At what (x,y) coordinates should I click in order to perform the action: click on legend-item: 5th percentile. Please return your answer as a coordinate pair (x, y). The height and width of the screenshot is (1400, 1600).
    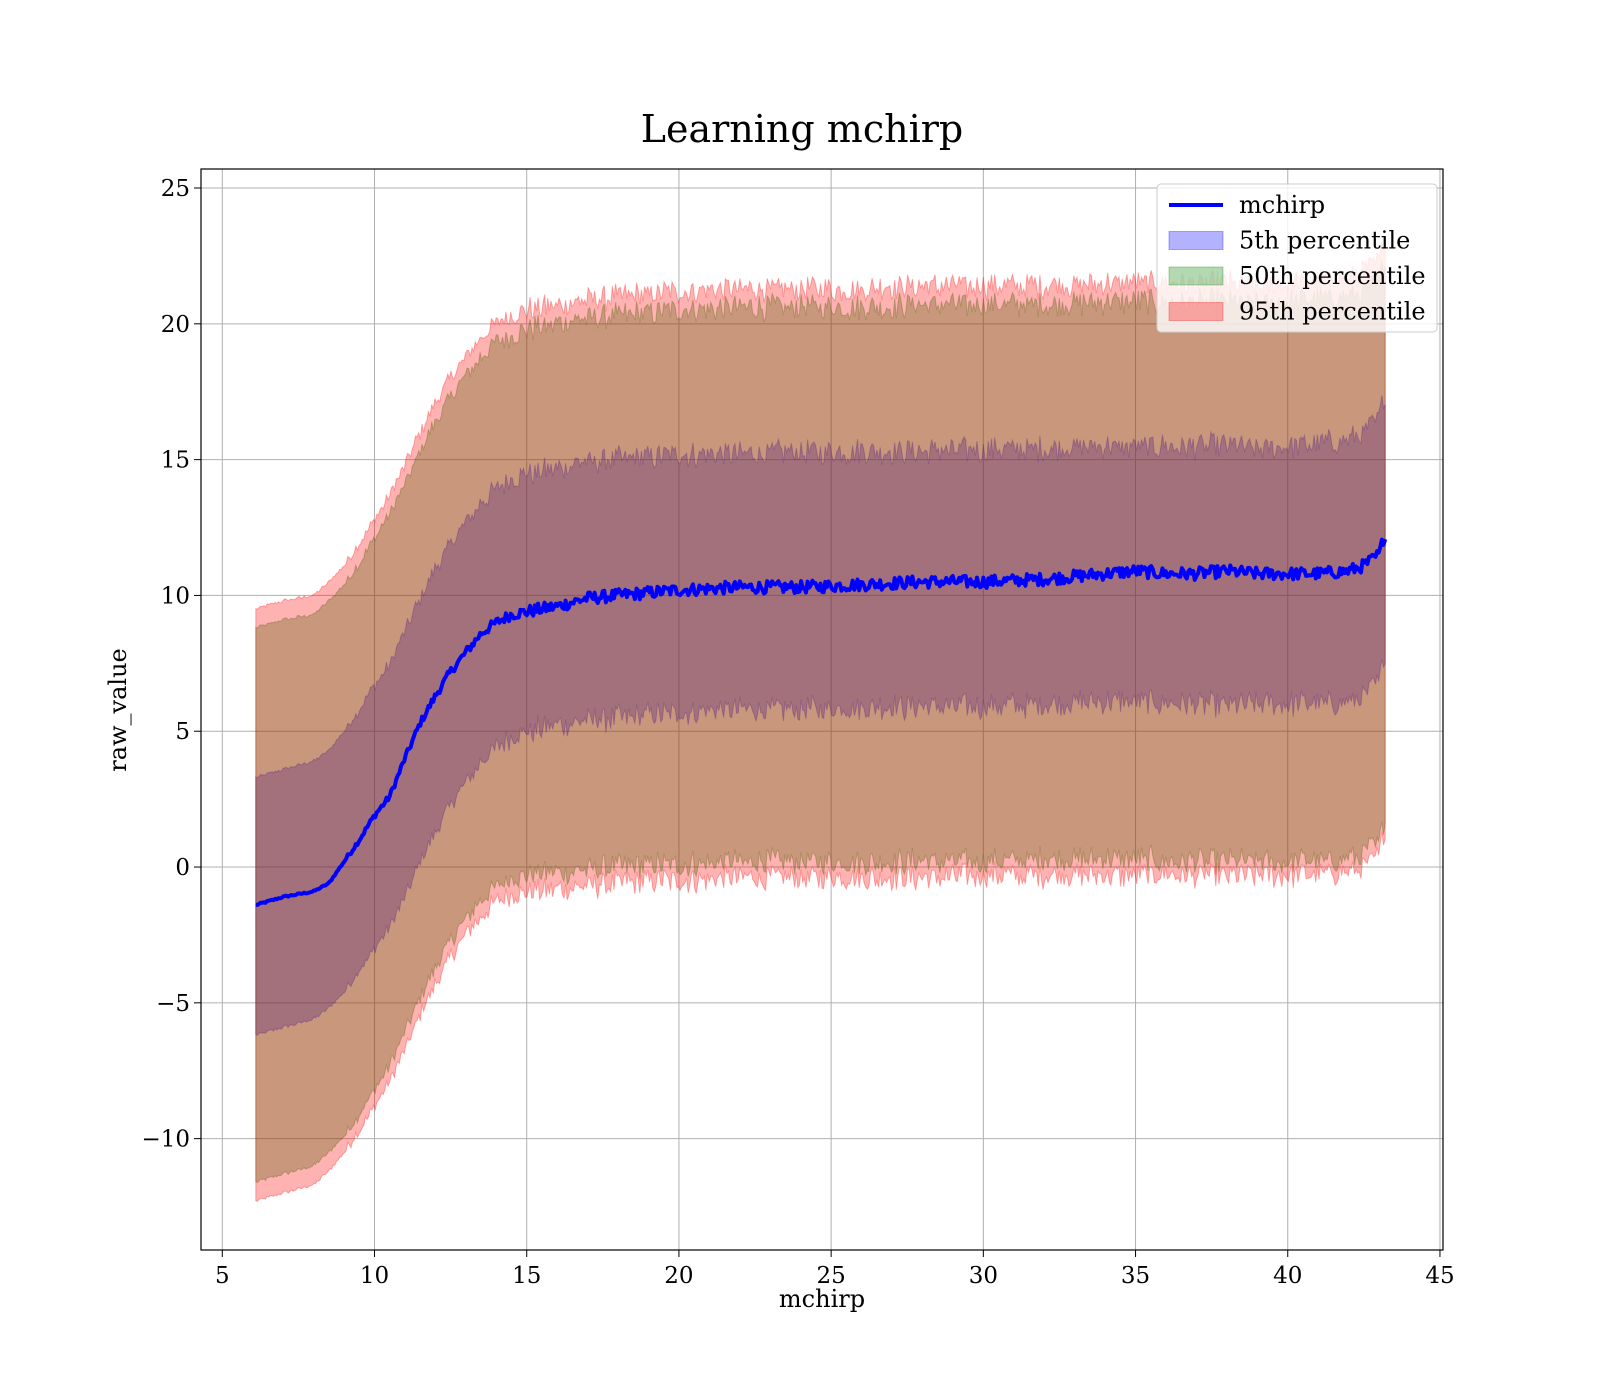
    Looking at the image, I should click on (1289, 241).